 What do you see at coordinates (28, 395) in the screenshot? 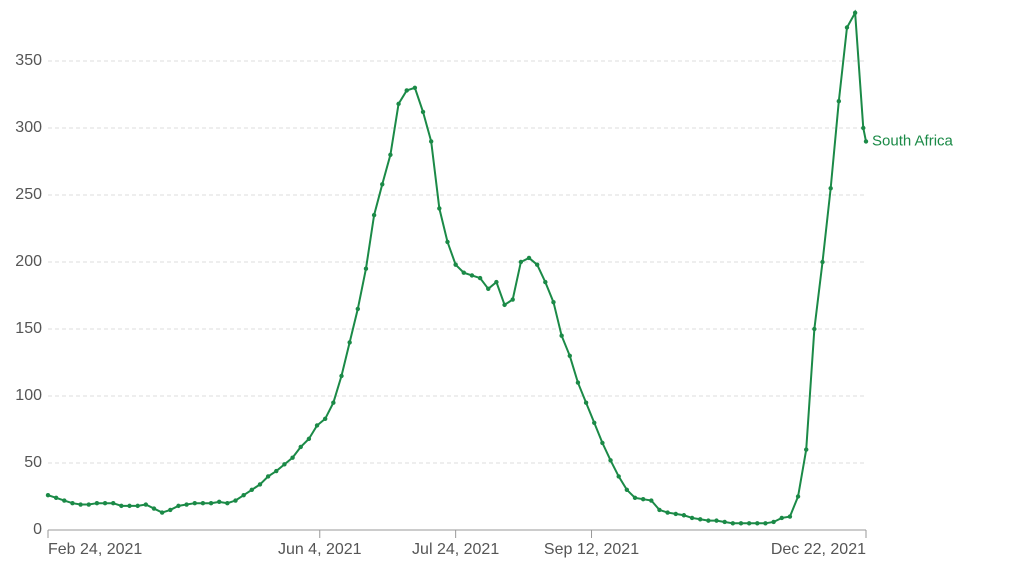
I see `y-tick-label: 100` at bounding box center [28, 395].